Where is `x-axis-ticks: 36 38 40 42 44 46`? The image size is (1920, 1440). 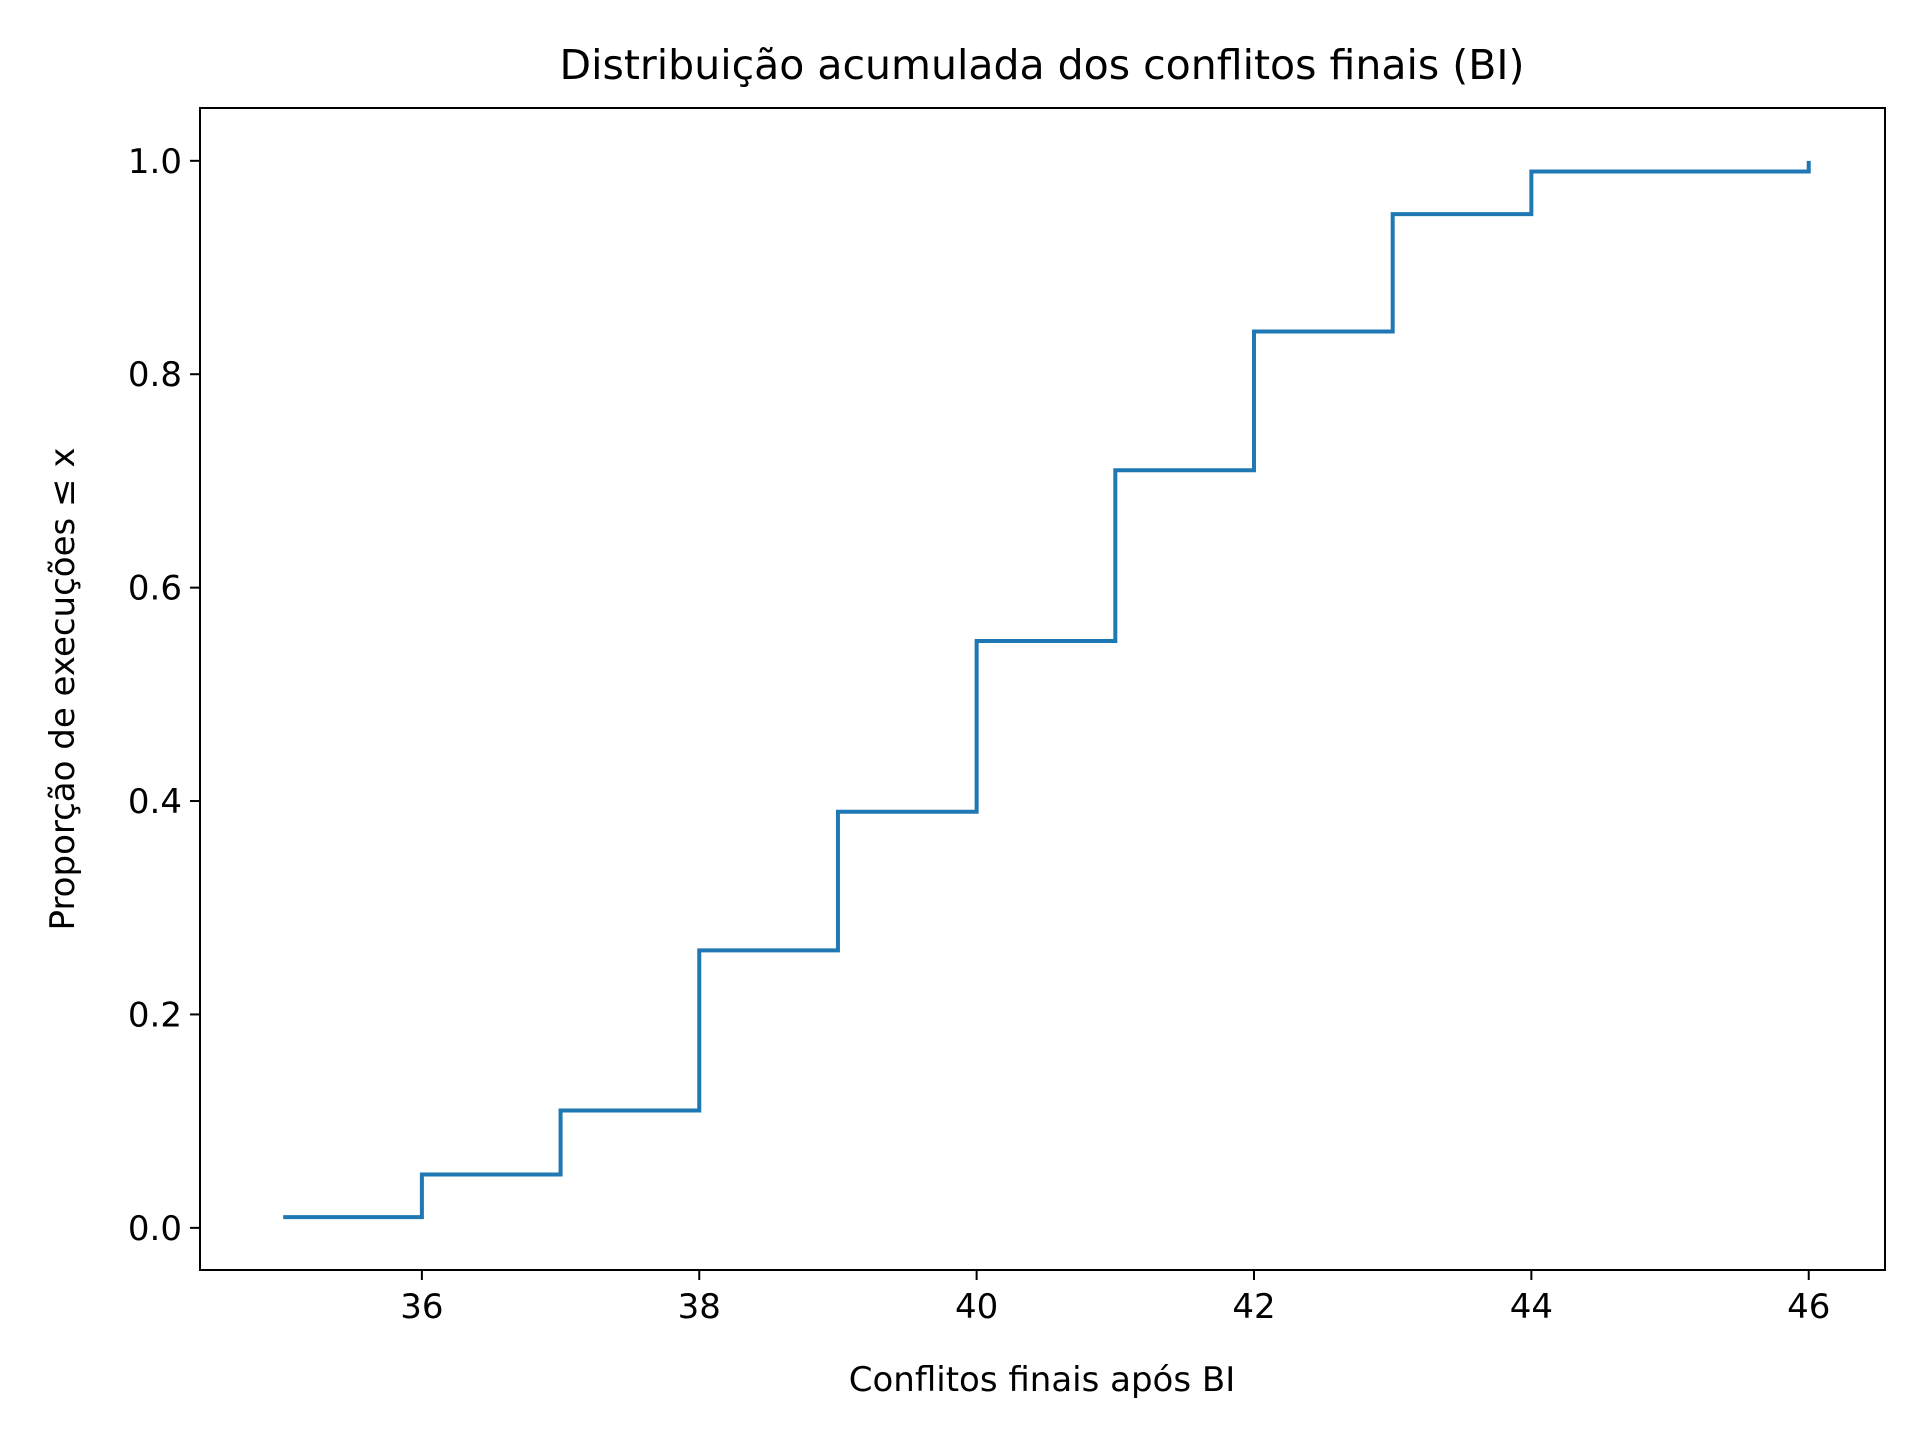 x-axis-ticks: 36 38 40 42 44 46 is located at coordinates (1115, 1298).